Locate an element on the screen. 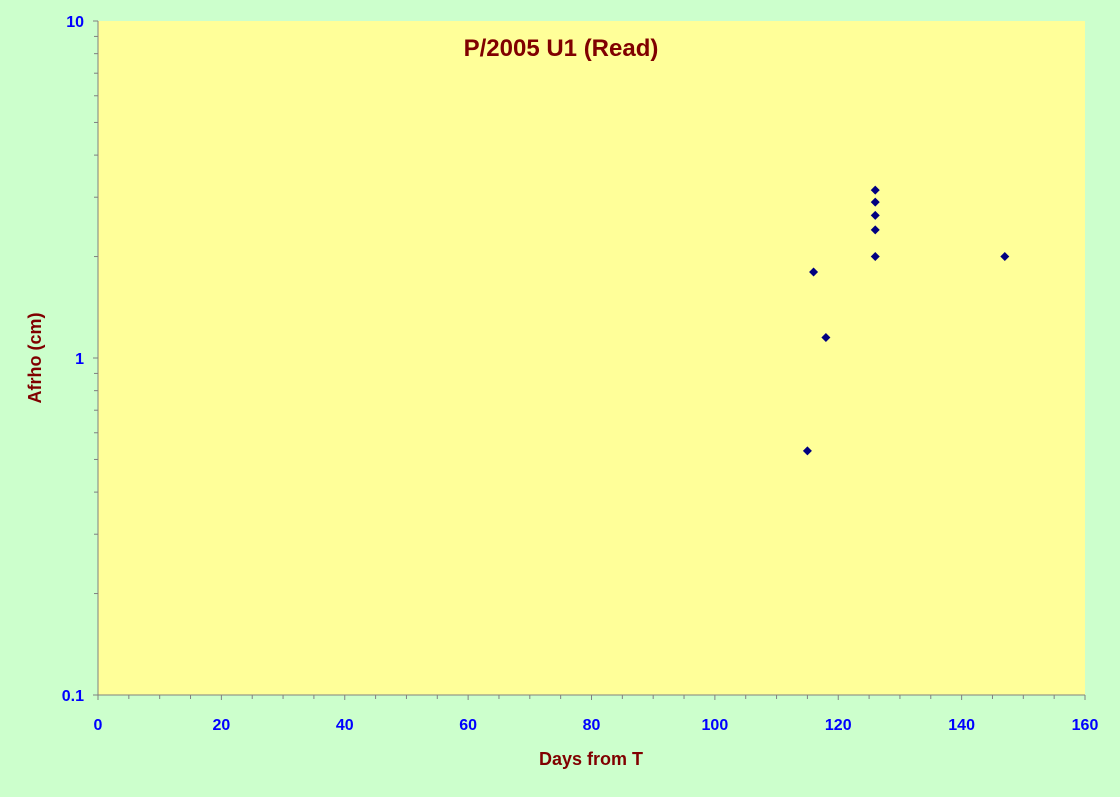 This screenshot has width=1120, height=797. x-tick-label: 60 is located at coordinates (468, 725).